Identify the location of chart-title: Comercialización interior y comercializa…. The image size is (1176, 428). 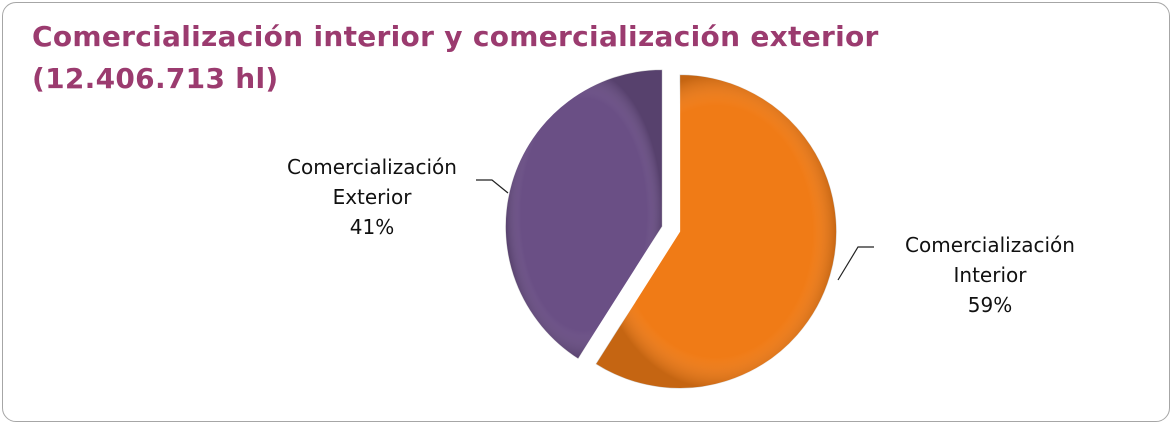
(455, 36).